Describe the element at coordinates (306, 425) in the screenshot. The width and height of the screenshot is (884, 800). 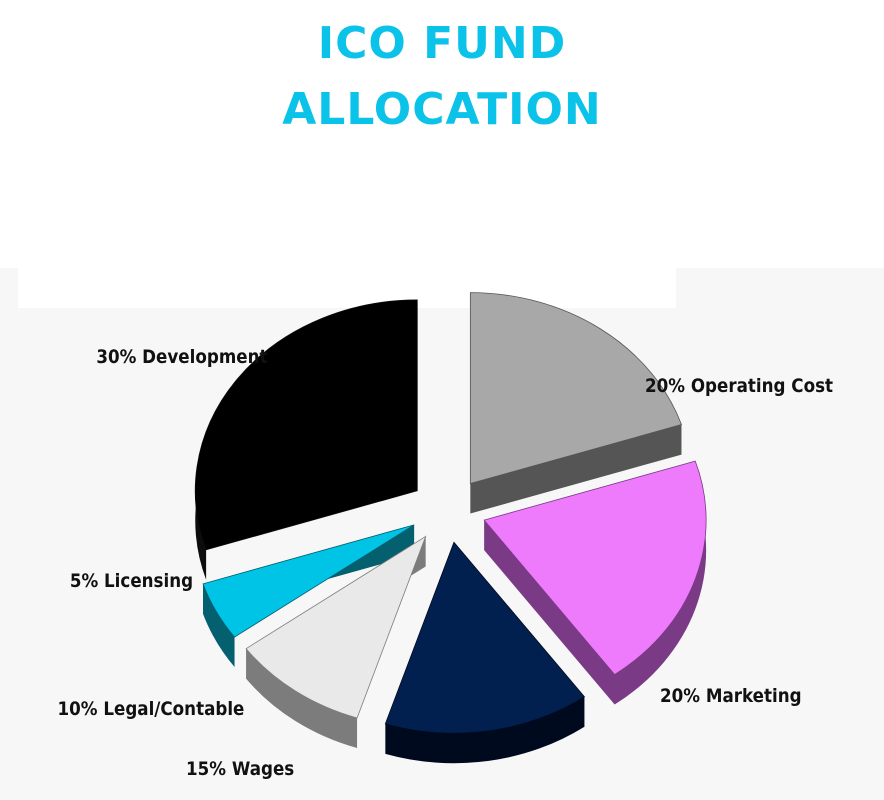
I see `pie-slice-top-development` at that location.